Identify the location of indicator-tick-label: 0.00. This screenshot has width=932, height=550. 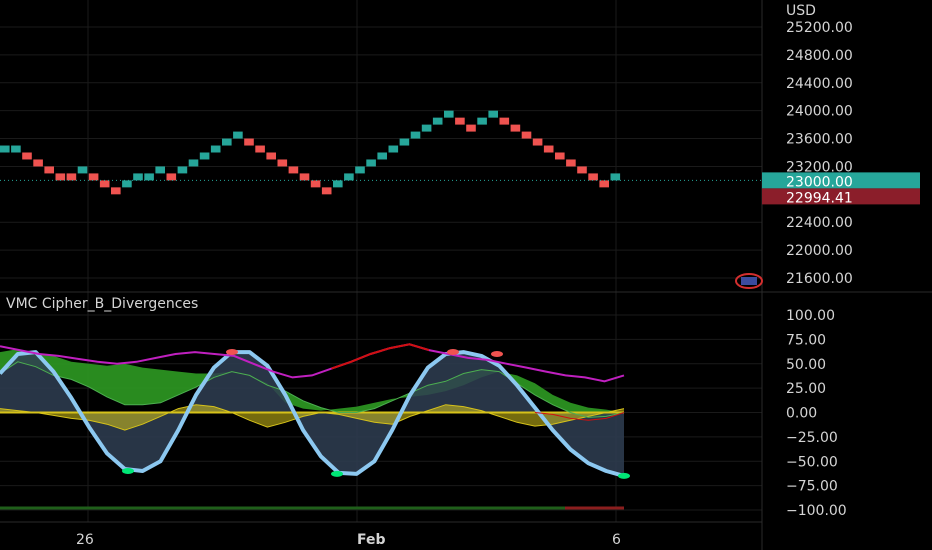
(801, 414).